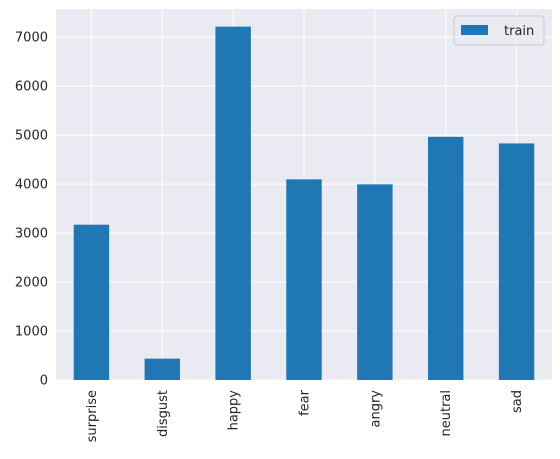 This screenshot has width=560, height=459. What do you see at coordinates (31, 136) in the screenshot?
I see `y-tick-label: 5000` at bounding box center [31, 136].